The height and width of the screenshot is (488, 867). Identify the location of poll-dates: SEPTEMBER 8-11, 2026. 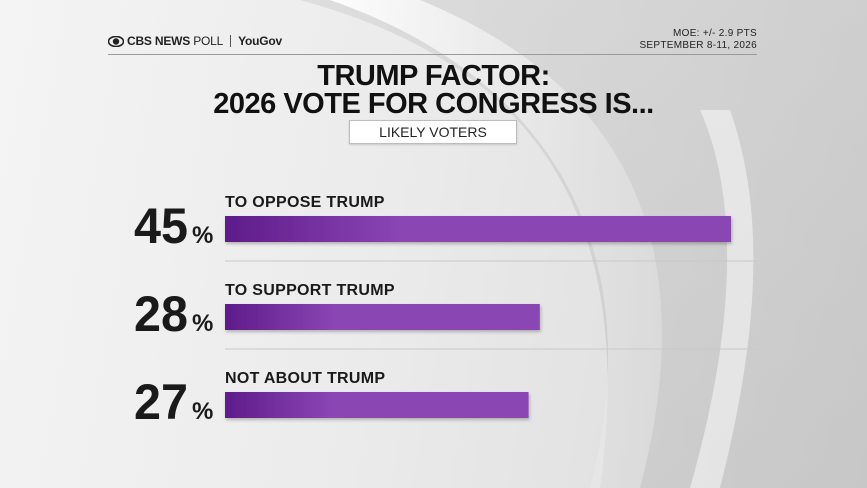
(698, 45).